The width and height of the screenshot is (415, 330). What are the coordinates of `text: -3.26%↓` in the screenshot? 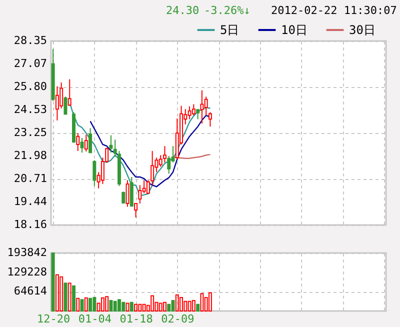 It's located at (227, 10).